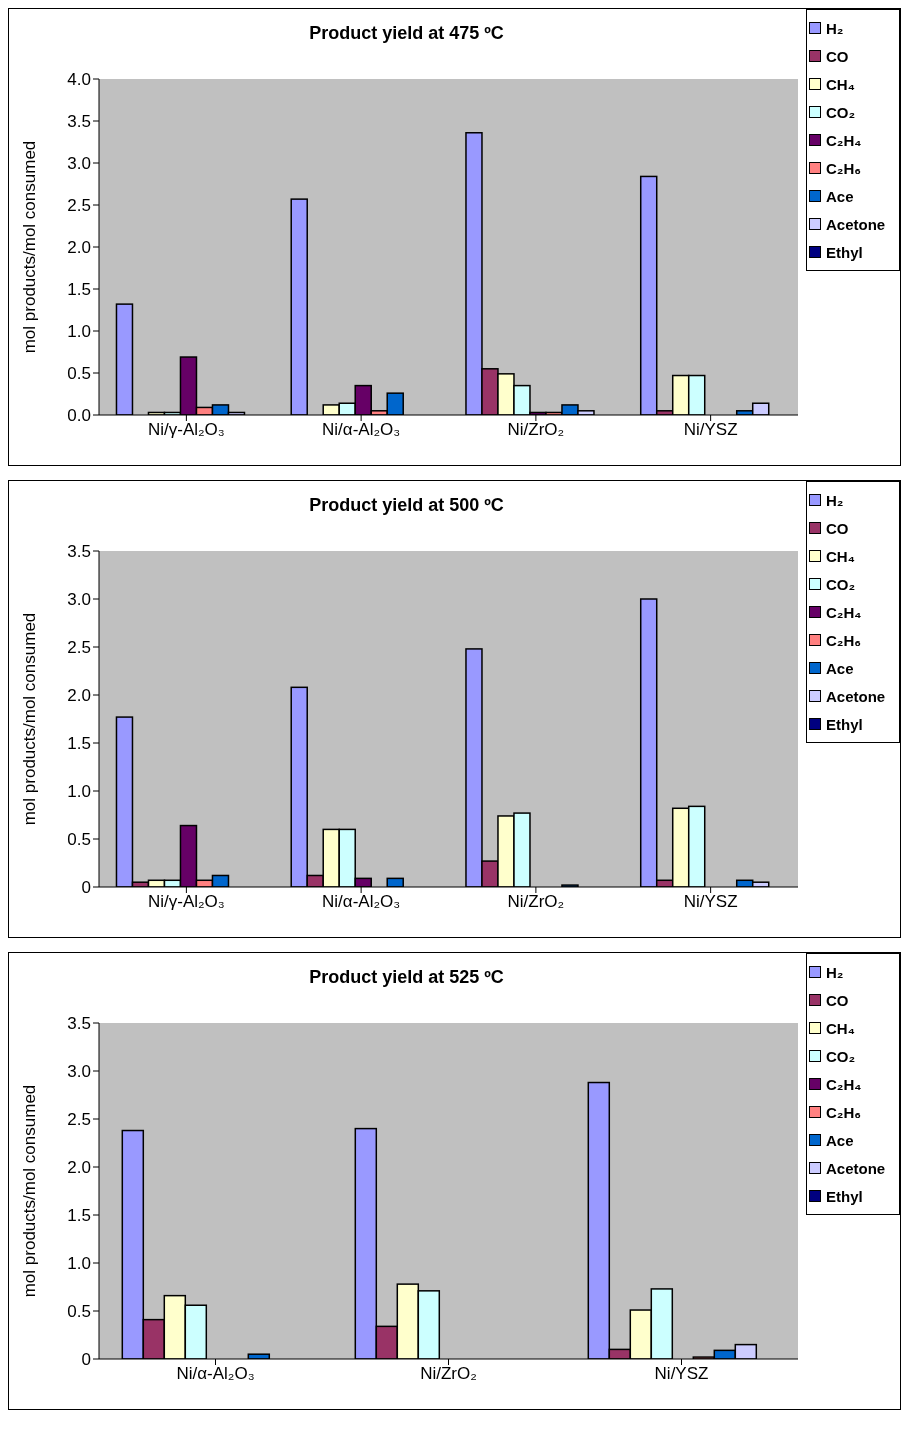  Describe the element at coordinates (406, 33) in the screenshot. I see `chart-title: Product yield at 475 ºC` at that location.